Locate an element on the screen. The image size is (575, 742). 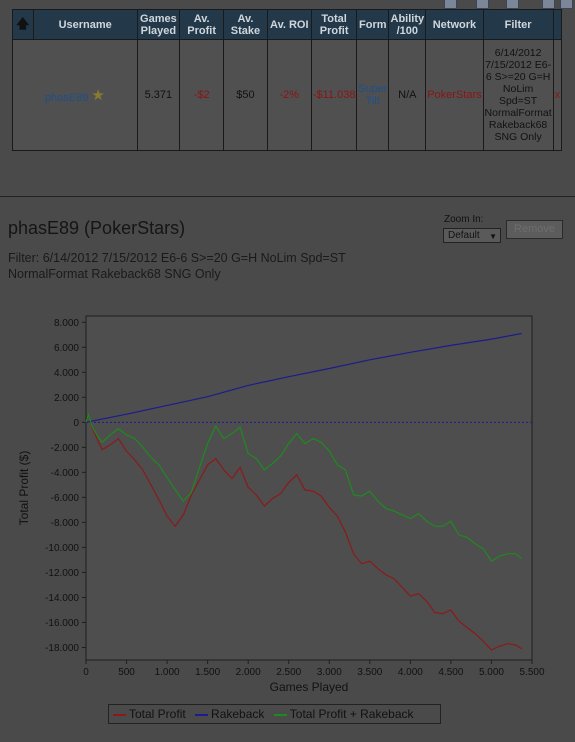
y-tick-label: -14.000 is located at coordinates (62, 598).